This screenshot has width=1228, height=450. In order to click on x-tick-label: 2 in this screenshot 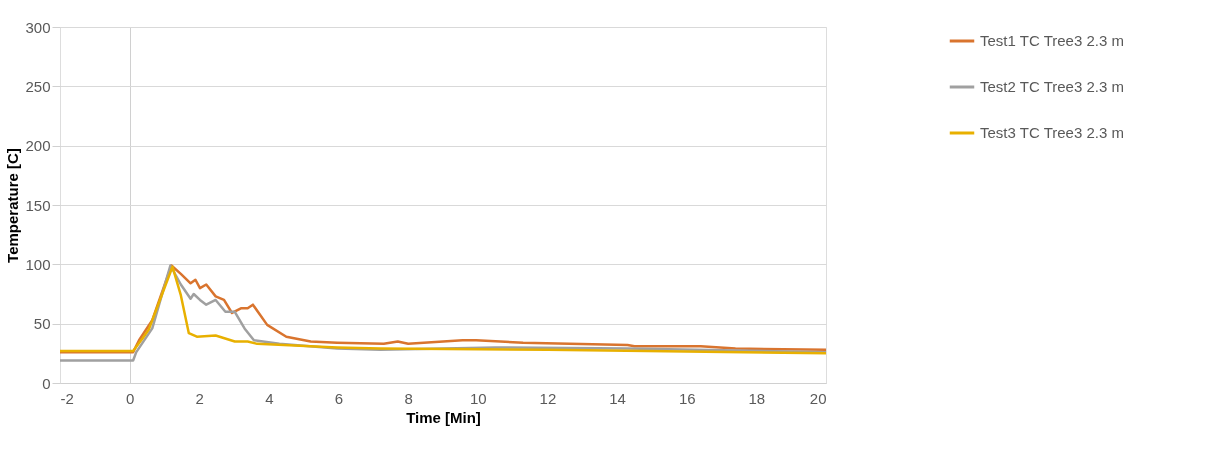, I will do `click(199, 398)`.